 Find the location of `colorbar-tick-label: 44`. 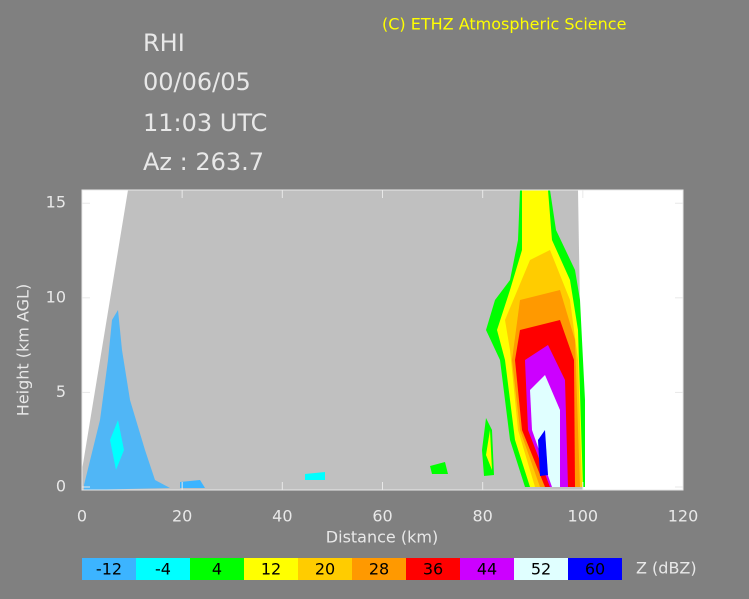

colorbar-tick-label: 44 is located at coordinates (487, 569).